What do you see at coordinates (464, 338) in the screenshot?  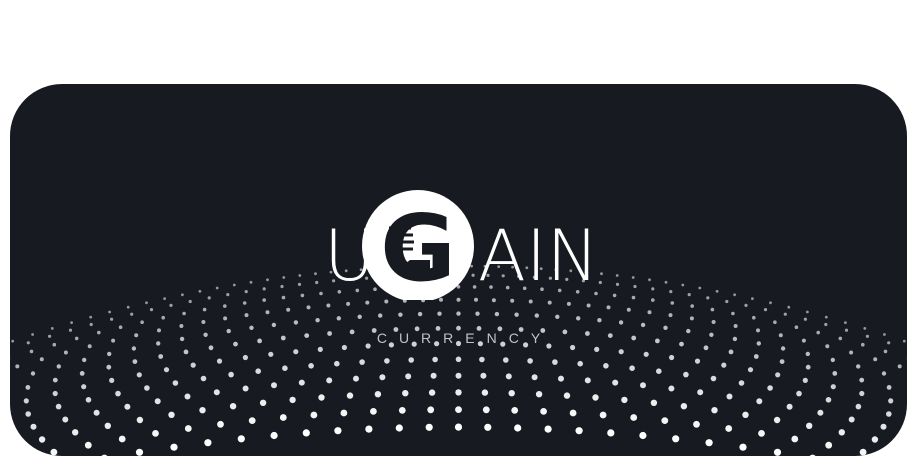 I see `logo-tagline: CURRENCY` at bounding box center [464, 338].